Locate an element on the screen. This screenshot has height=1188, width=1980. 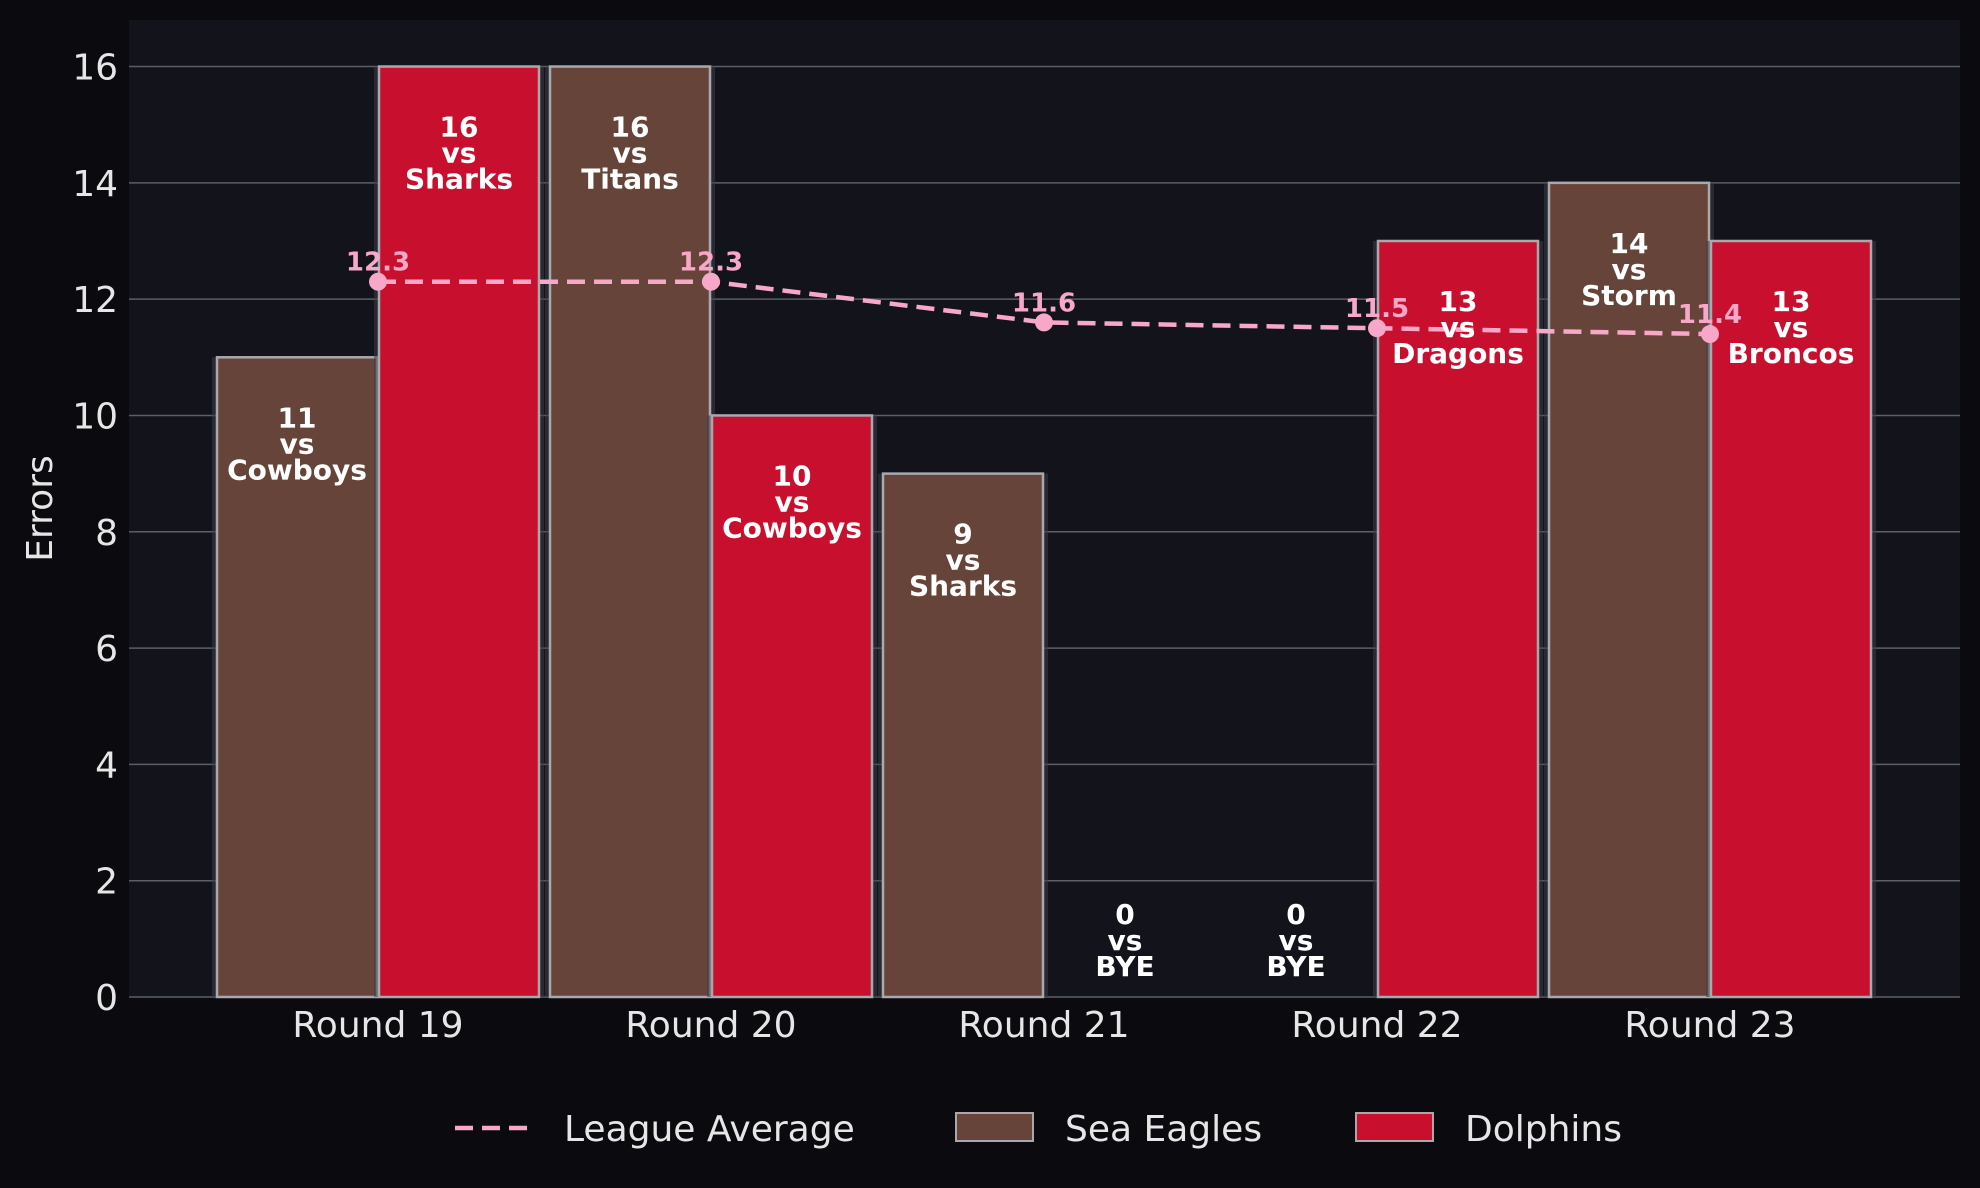
legend-label: Sea Eagles is located at coordinates (1163, 1129).